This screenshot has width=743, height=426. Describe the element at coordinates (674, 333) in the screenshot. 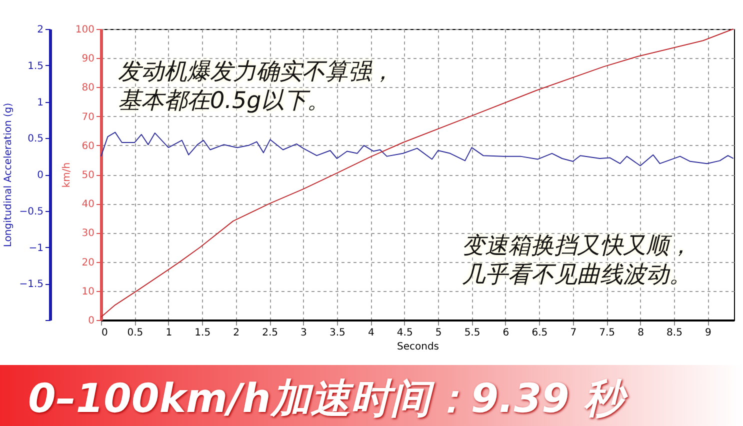

I see `x-tick-label: 8.5` at that location.